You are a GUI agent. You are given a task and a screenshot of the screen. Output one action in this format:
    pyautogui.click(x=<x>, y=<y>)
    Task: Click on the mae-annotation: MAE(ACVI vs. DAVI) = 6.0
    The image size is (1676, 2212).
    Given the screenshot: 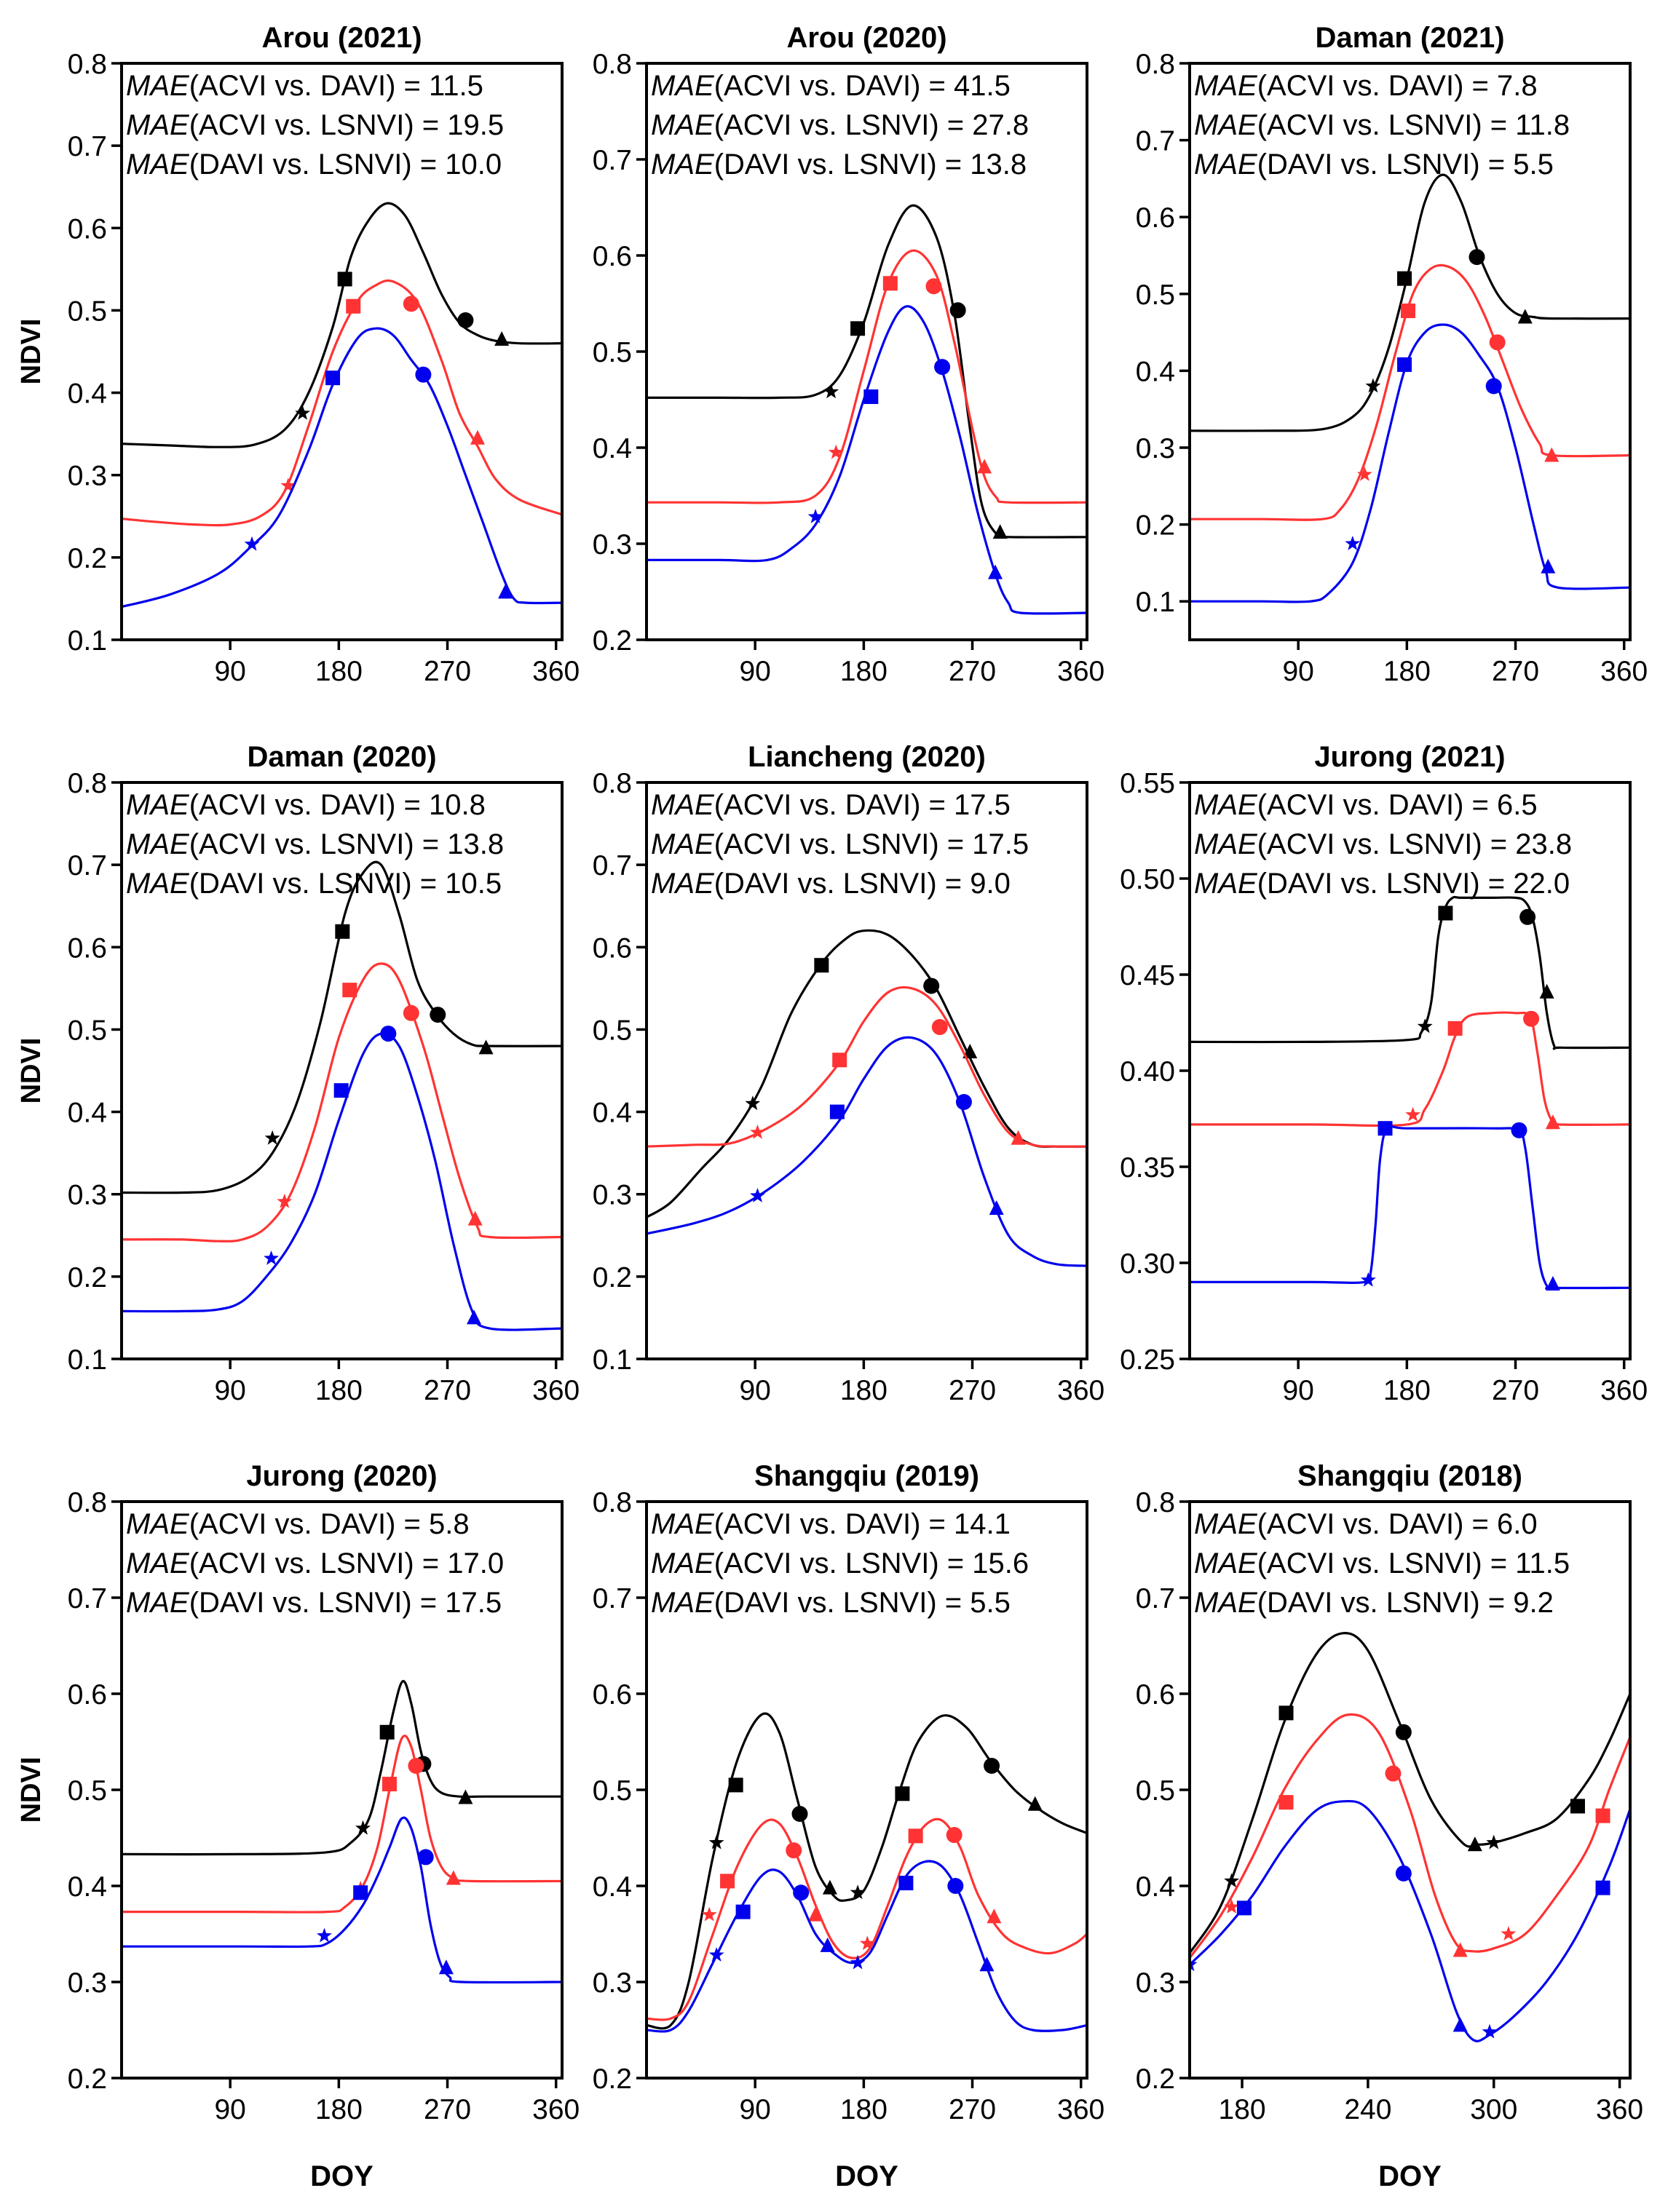 What is the action you would take?
    pyautogui.click(x=1366, y=1524)
    